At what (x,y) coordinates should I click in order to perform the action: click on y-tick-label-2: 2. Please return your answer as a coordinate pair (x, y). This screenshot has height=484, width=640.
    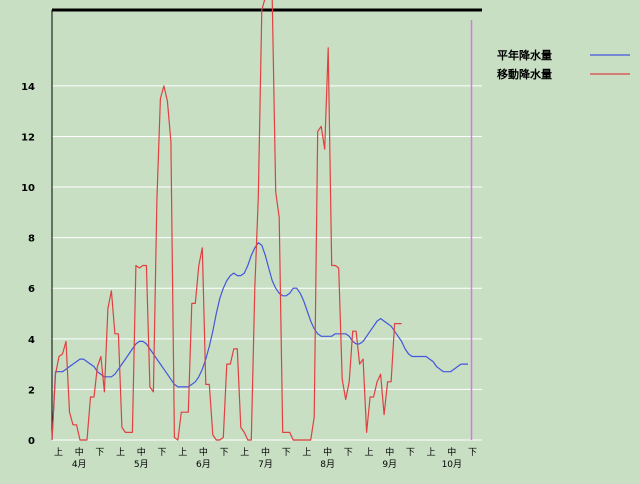
    Looking at the image, I should click on (31, 390).